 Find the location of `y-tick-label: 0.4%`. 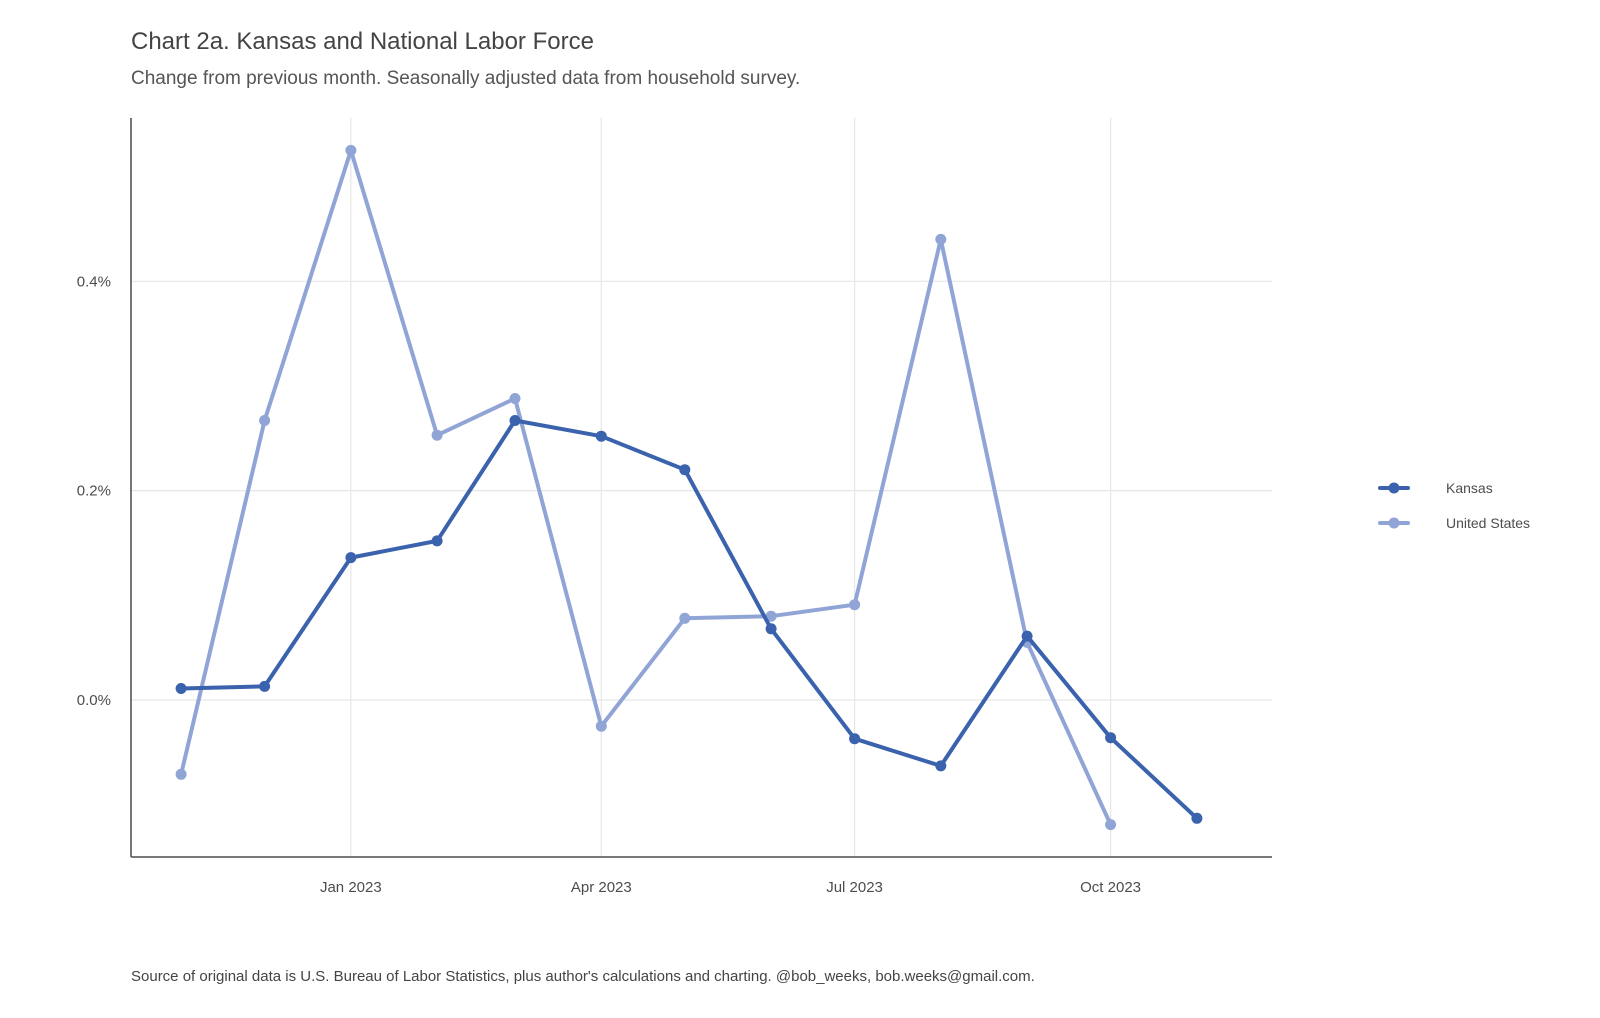

y-tick-label: 0.4% is located at coordinates (94, 281).